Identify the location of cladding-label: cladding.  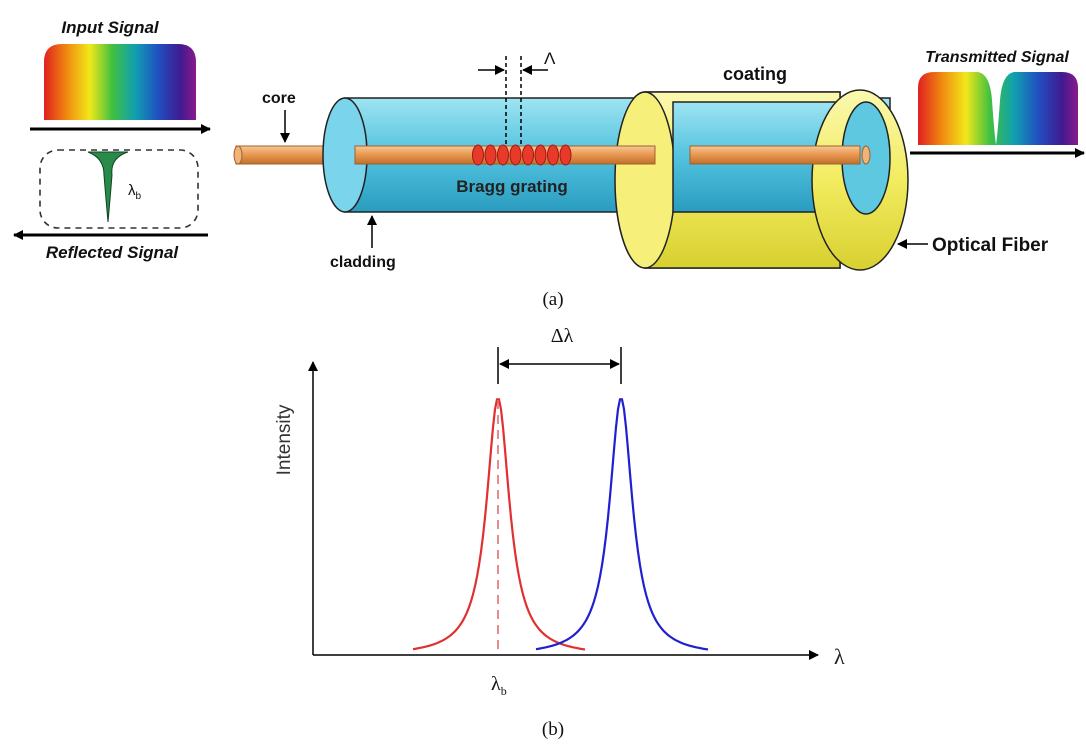
(363, 262).